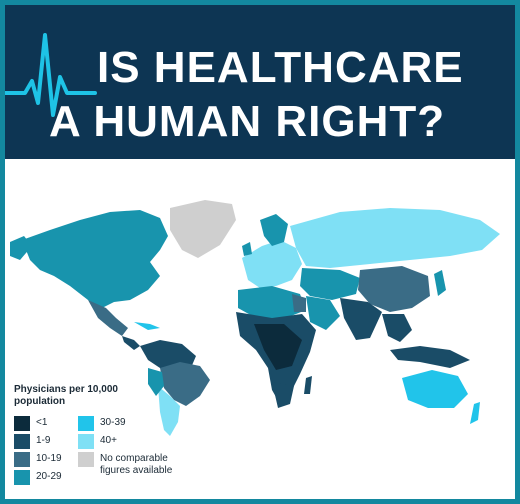  Describe the element at coordinates (440, 283) in the screenshot. I see `japan-region` at that location.